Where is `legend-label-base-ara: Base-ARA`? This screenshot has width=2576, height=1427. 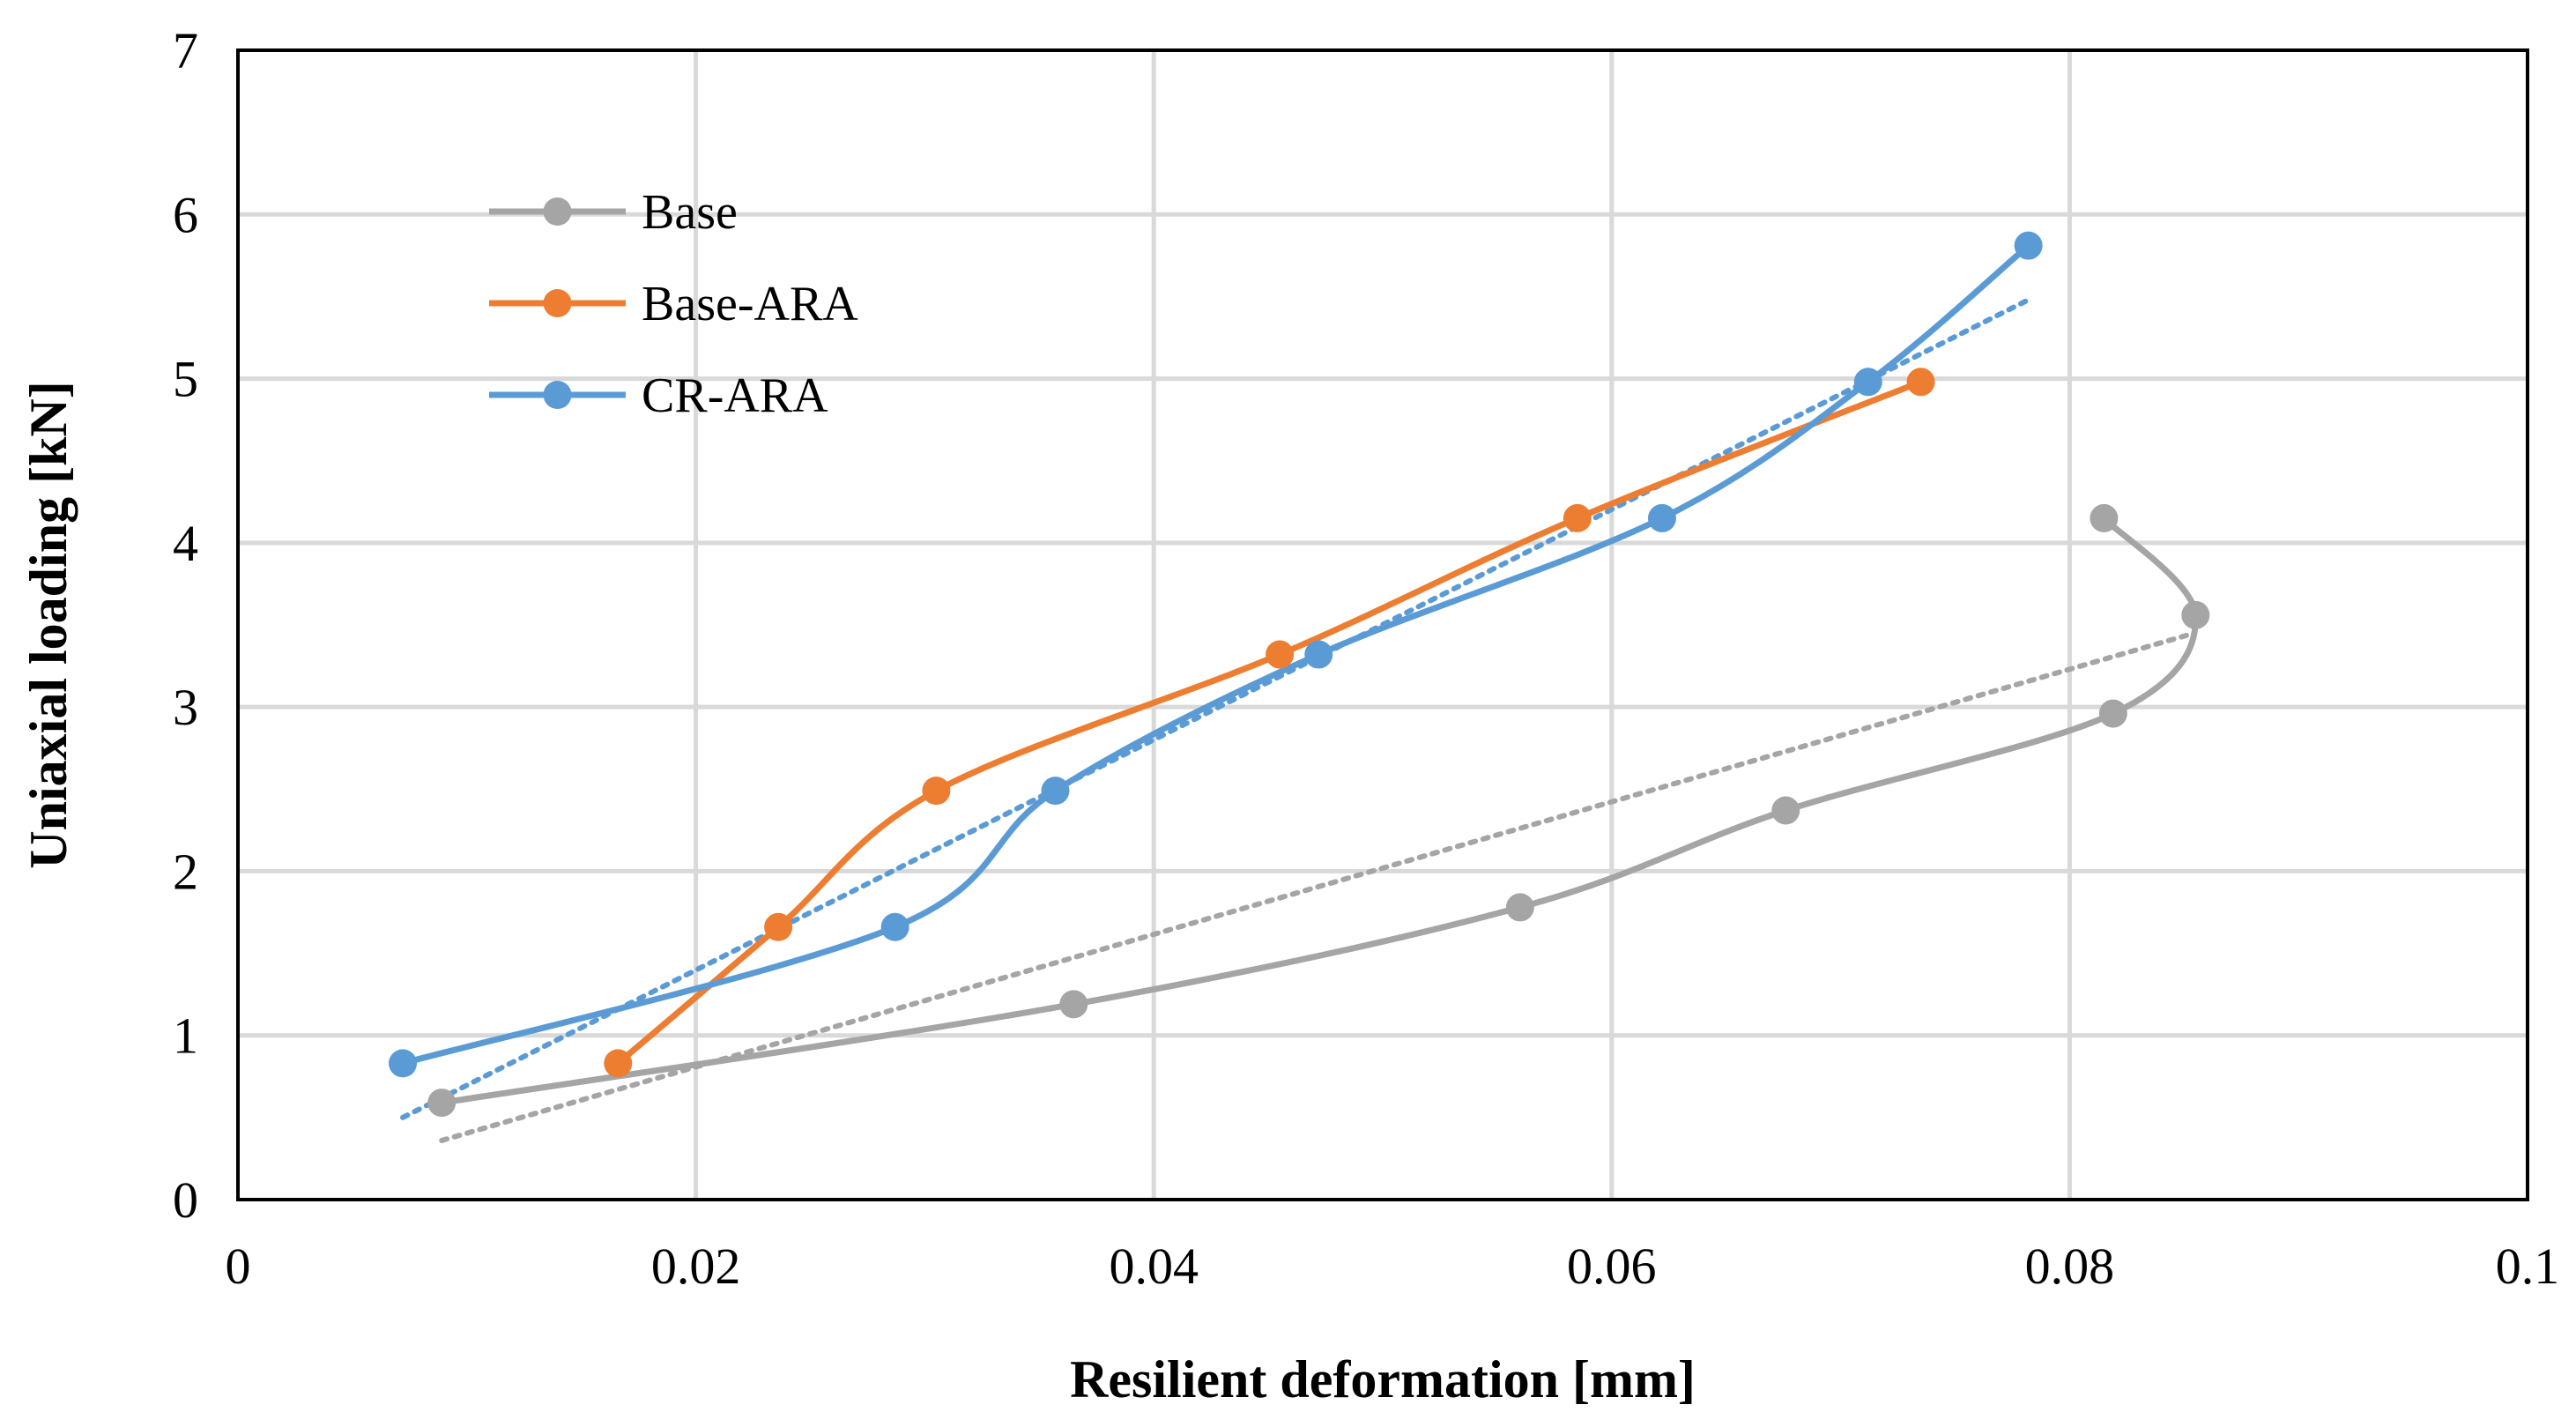 legend-label-base-ara: Base-ARA is located at coordinates (750, 304).